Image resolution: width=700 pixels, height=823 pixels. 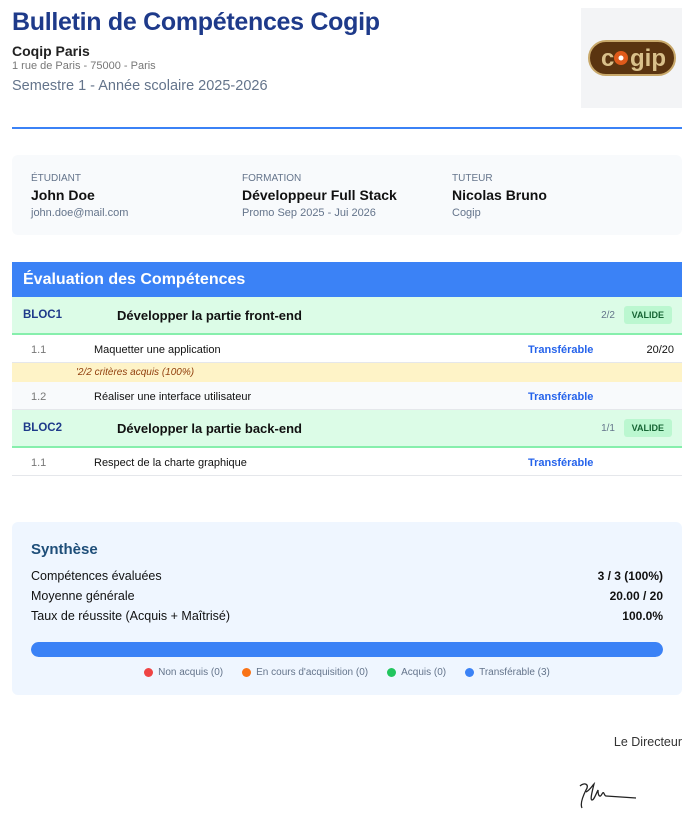 I want to click on school-address: 1 rue de Paris - 75000 - Paris, so click(x=84, y=66).